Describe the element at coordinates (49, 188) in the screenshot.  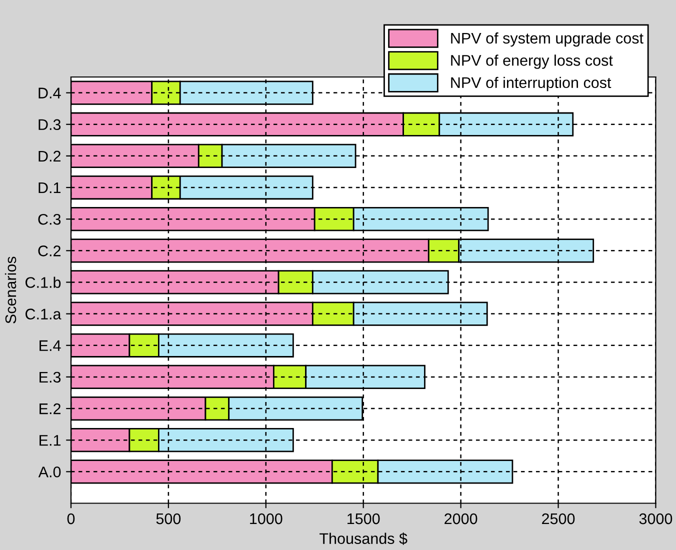
I see `y-tick-label: D.1` at that location.